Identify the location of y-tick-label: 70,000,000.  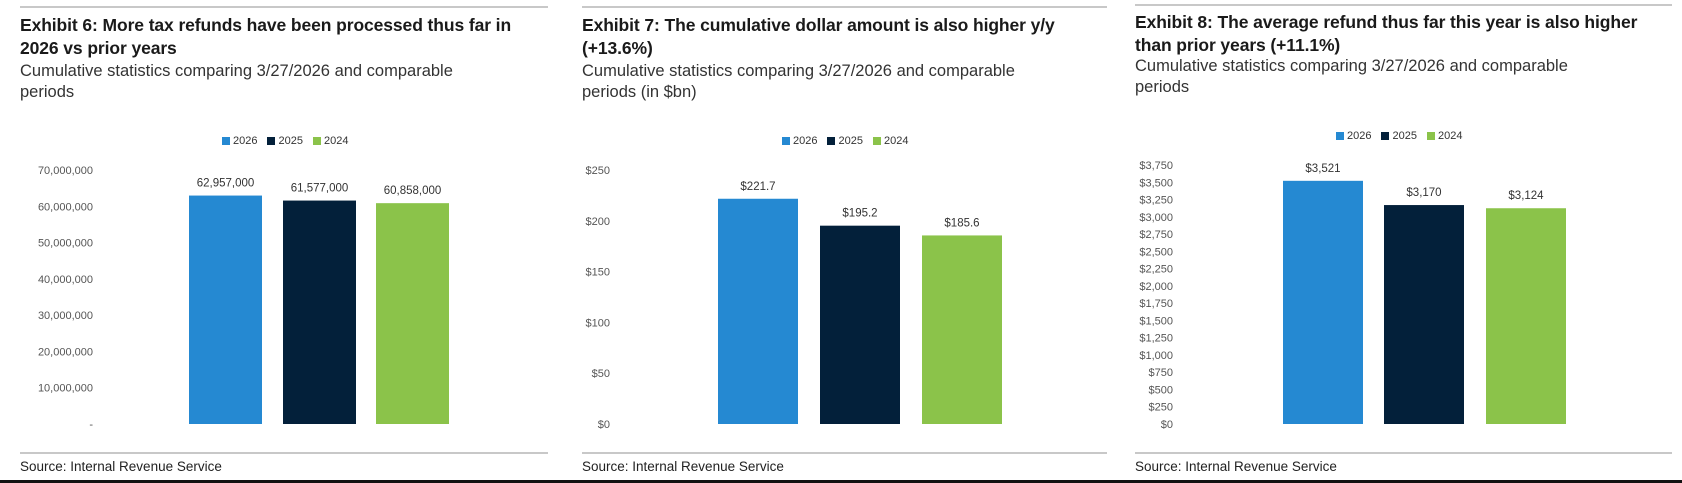
(65, 171).